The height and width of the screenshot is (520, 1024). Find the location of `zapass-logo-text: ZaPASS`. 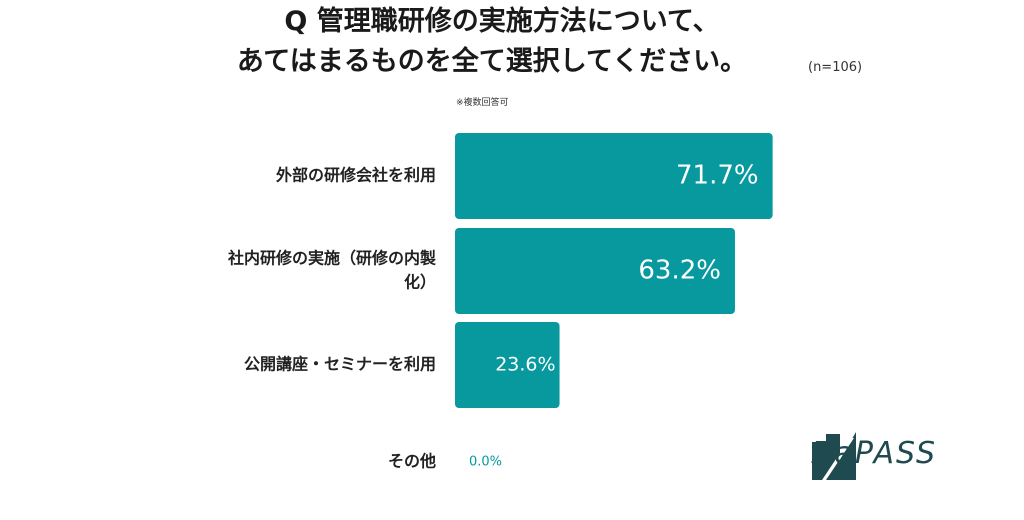

zapass-logo-text: ZaPASS is located at coordinates (875, 453).